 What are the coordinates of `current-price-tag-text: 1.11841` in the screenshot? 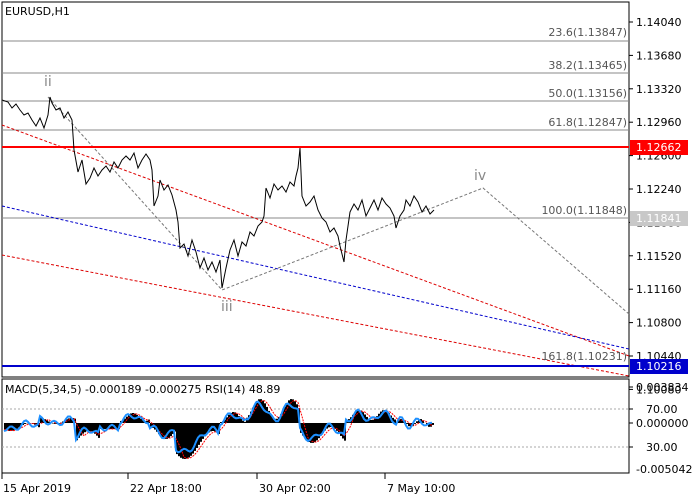 It's located at (659, 218).